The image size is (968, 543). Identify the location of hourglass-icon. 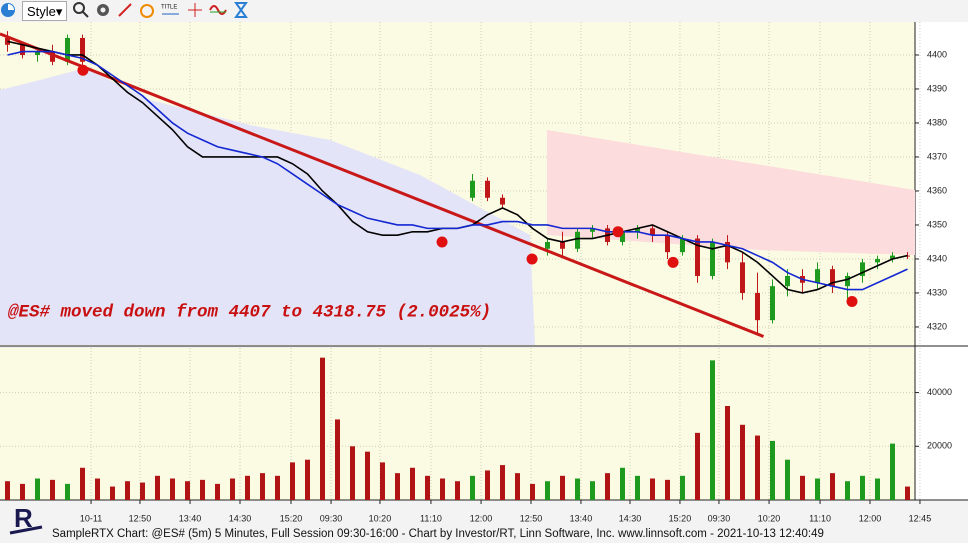
(241, 11).